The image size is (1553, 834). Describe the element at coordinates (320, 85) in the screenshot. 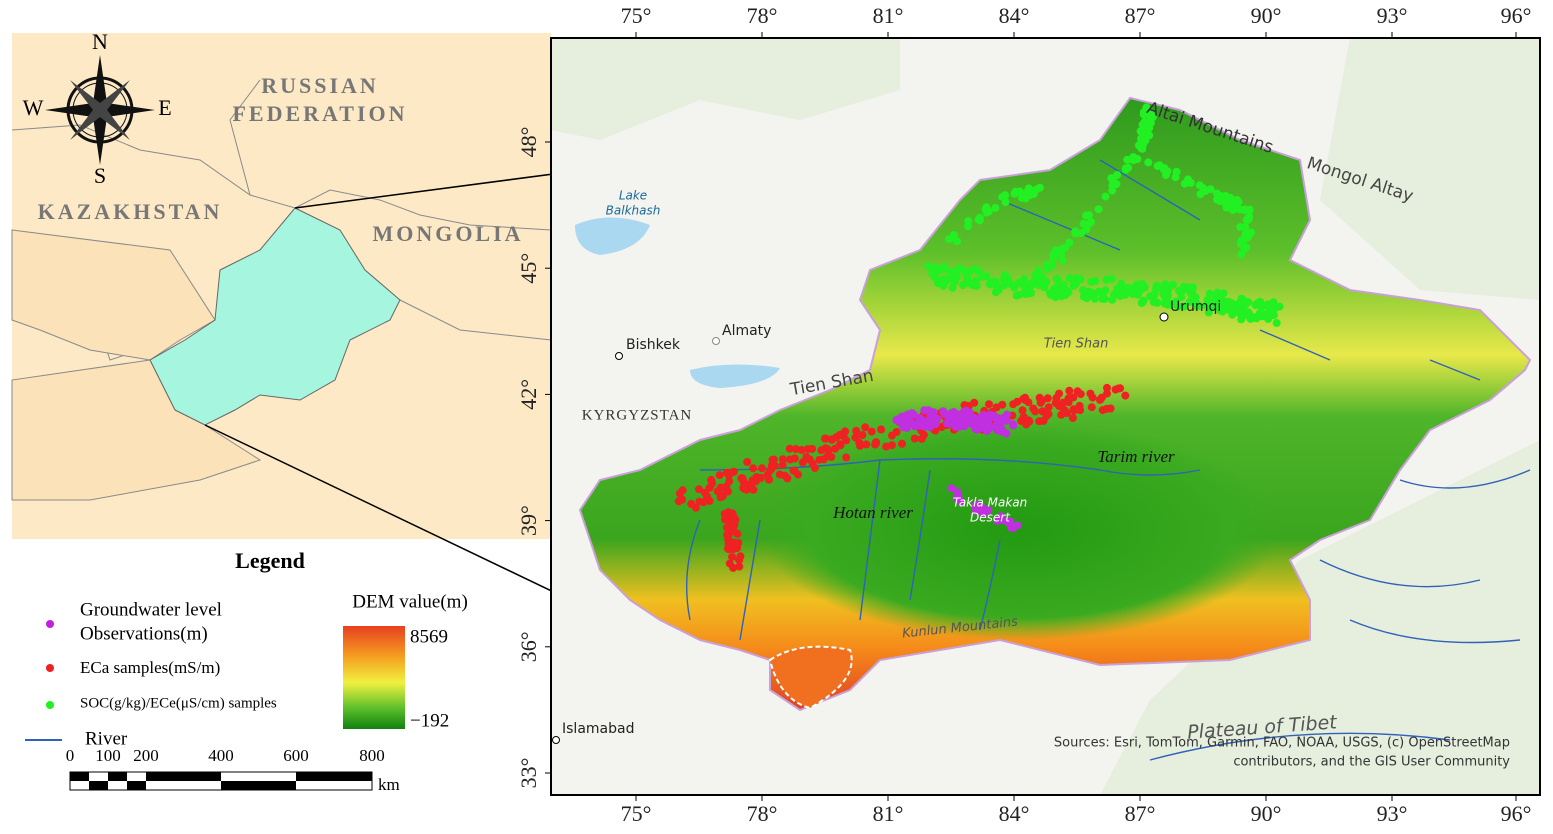

I see `country-label: RUSSIAN` at that location.